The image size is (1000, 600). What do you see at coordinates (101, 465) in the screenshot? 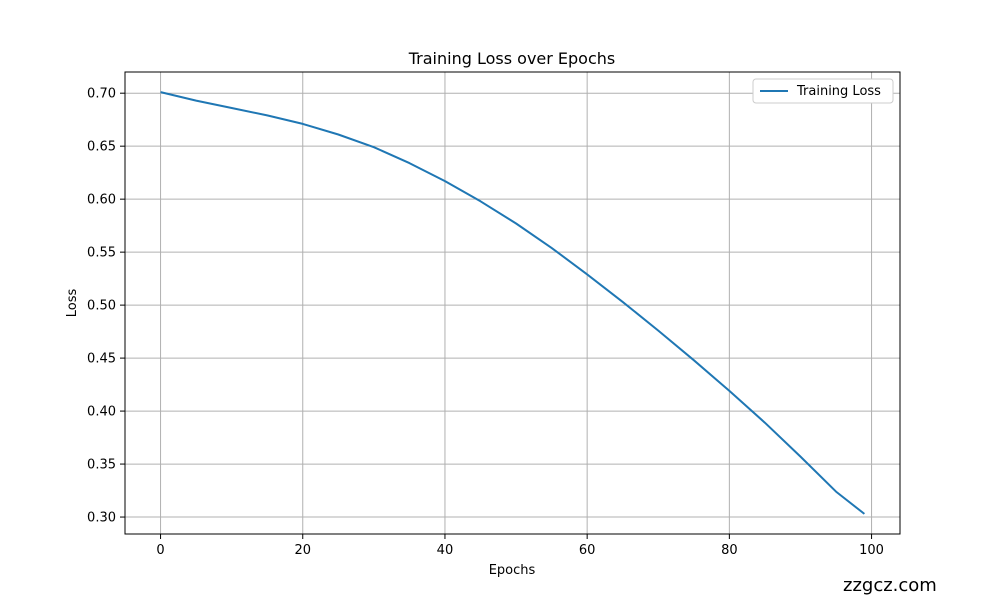
I see `y-tick-label: 0.35` at bounding box center [101, 465].